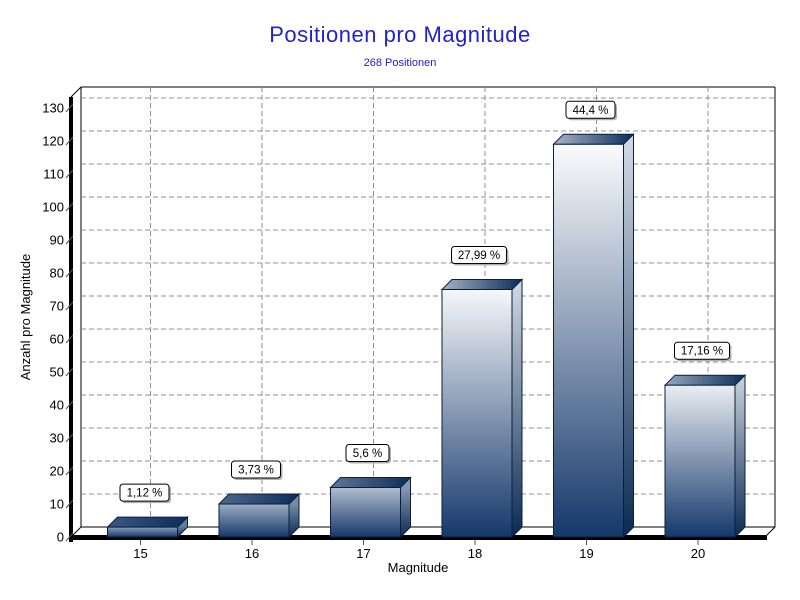 Image resolution: width=800 pixels, height=600 pixels. I want to click on y-tick-label: 130, so click(53, 108).